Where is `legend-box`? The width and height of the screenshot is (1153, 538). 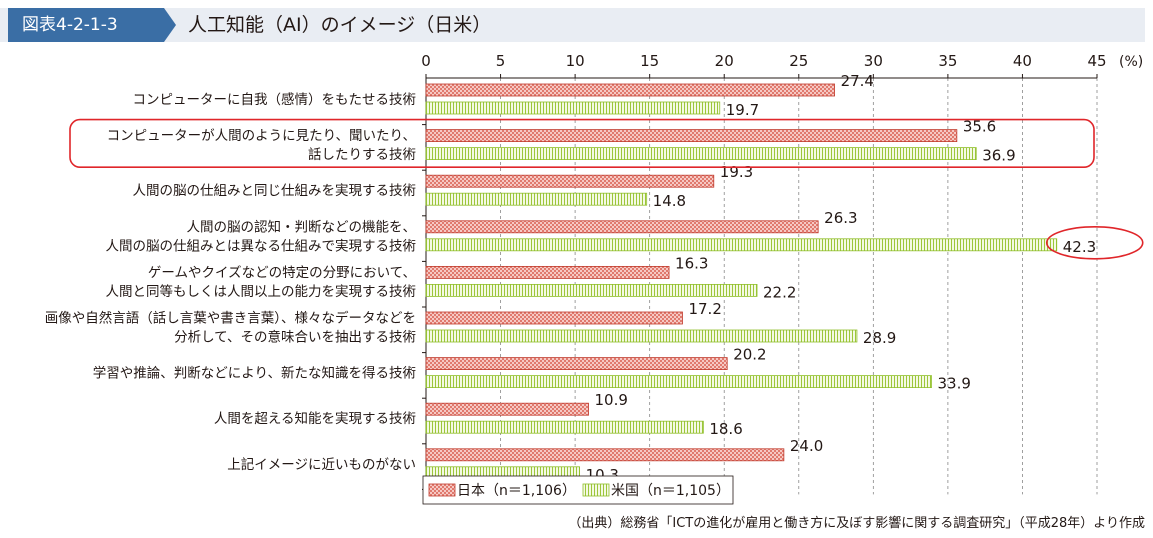
legend-box is located at coordinates (578, 490).